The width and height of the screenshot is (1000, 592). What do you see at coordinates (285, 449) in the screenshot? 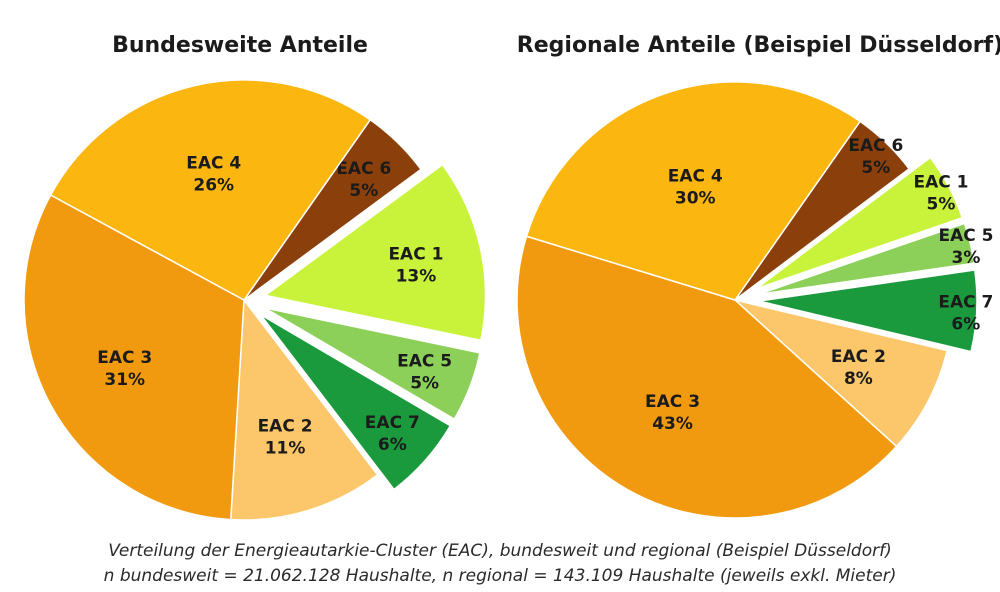
I see `slice-percent-label: 11%` at bounding box center [285, 449].